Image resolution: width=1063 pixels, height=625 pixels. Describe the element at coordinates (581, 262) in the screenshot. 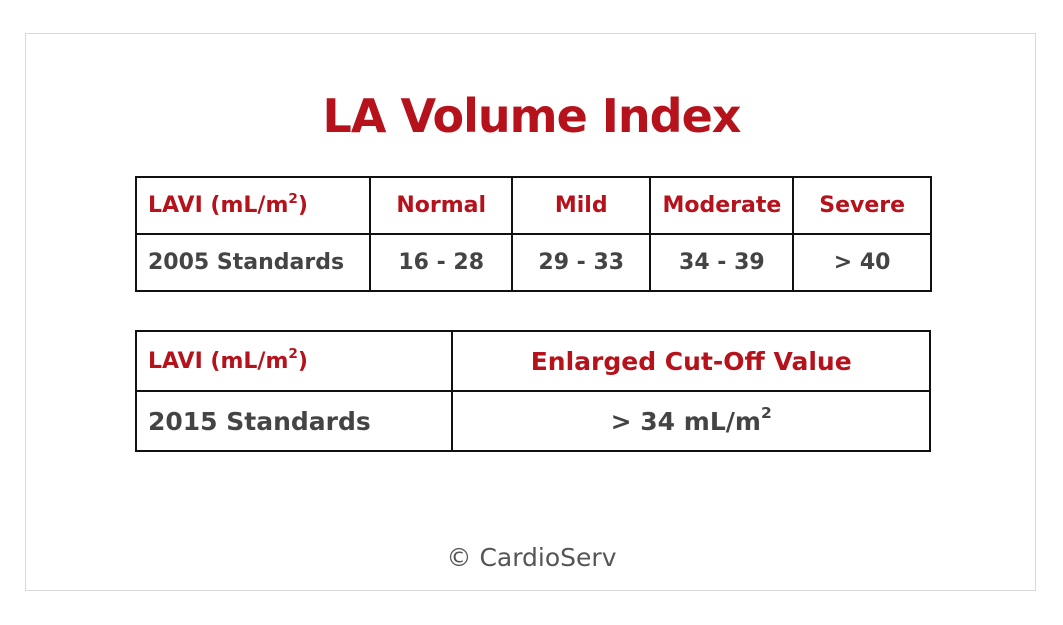

I see `value-mild: 29 - 33` at that location.